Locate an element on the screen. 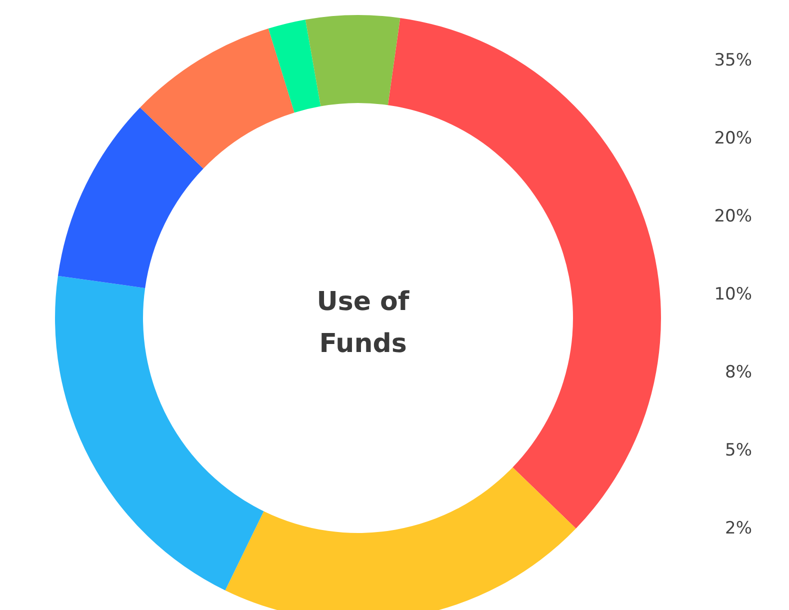 The image size is (789, 610). text: 2% is located at coordinates (738, 528).